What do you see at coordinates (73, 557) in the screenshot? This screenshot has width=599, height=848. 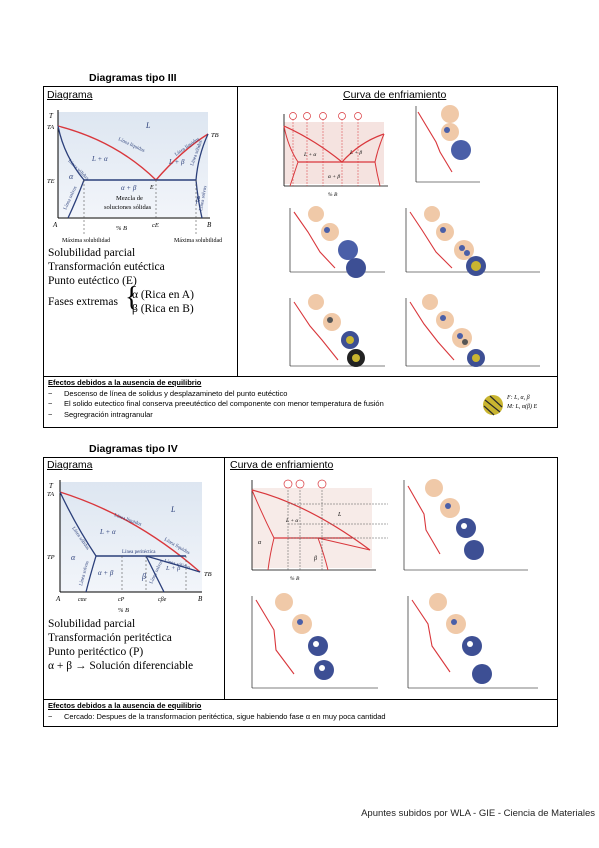 I see `region-alpha4: α` at bounding box center [73, 557].